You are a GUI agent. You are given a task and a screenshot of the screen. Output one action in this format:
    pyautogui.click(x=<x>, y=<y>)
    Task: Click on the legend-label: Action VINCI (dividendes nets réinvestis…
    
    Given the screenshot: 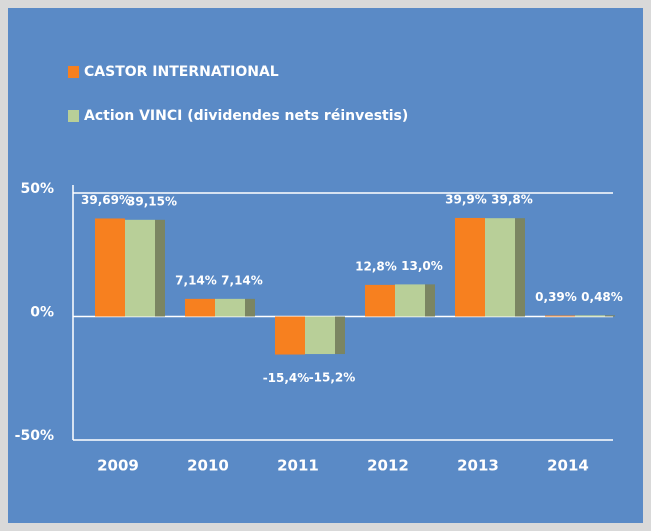 What is the action you would take?
    pyautogui.click(x=246, y=116)
    